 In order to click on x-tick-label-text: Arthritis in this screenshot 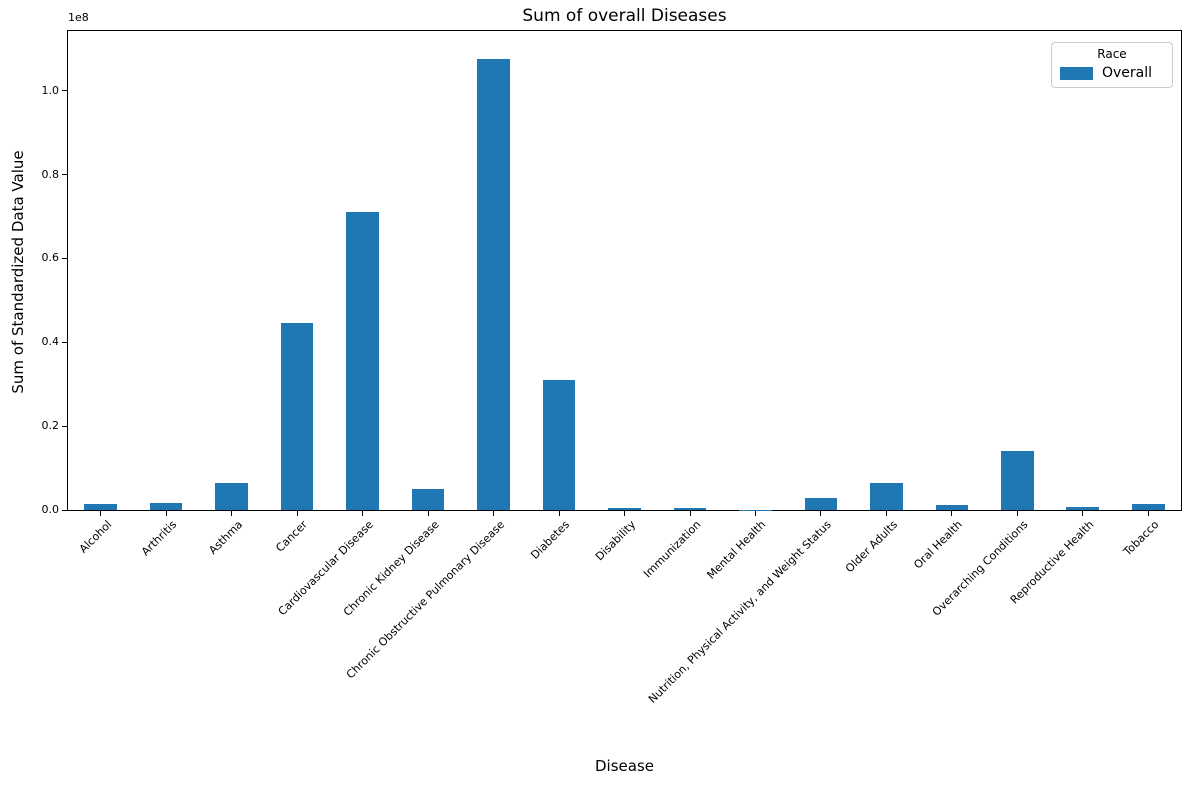, I will do `click(159, 538)`.